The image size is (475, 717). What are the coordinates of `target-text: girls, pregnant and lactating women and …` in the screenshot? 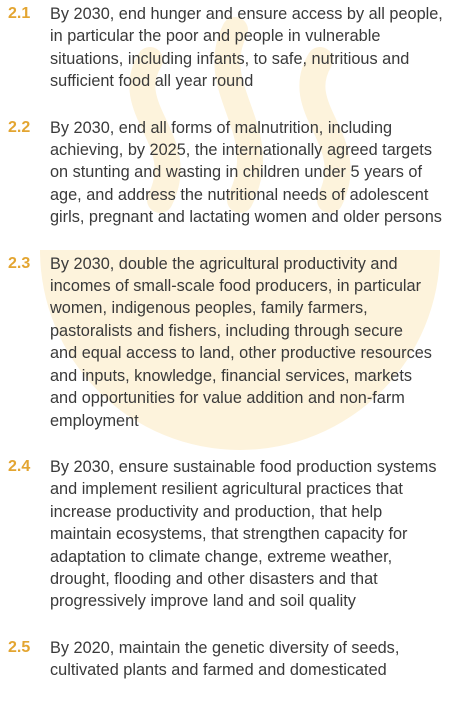 It's located at (246, 217).